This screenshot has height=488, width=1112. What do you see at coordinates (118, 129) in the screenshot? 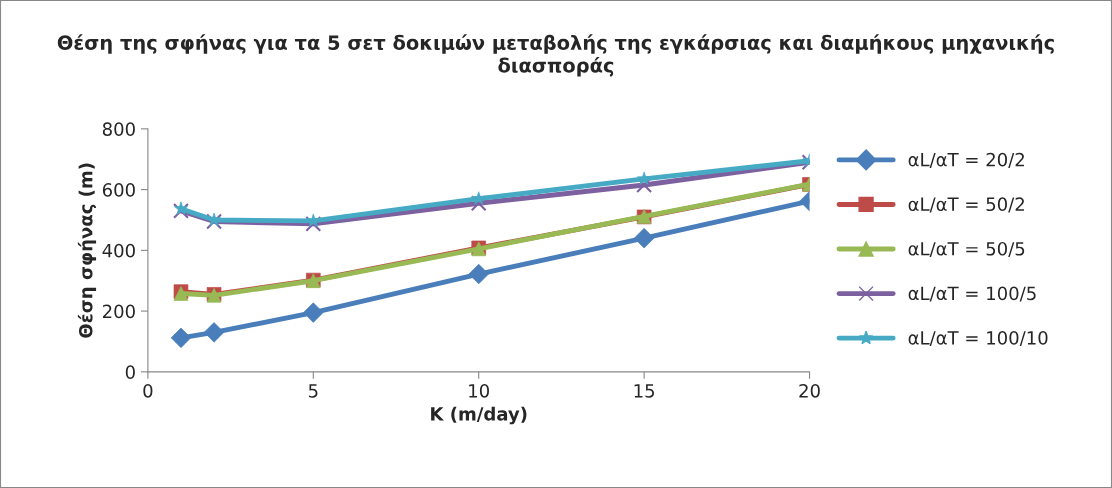
I see `y-tick-label: 800` at bounding box center [118, 129].